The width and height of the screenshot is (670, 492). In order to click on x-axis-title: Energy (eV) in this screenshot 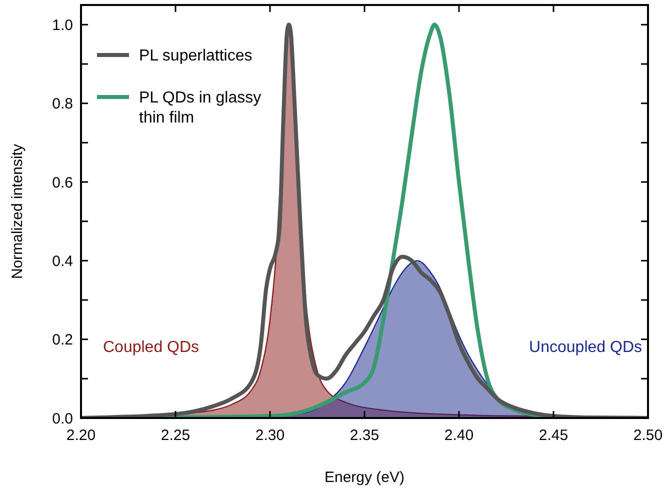, I will do `click(364, 477)`.